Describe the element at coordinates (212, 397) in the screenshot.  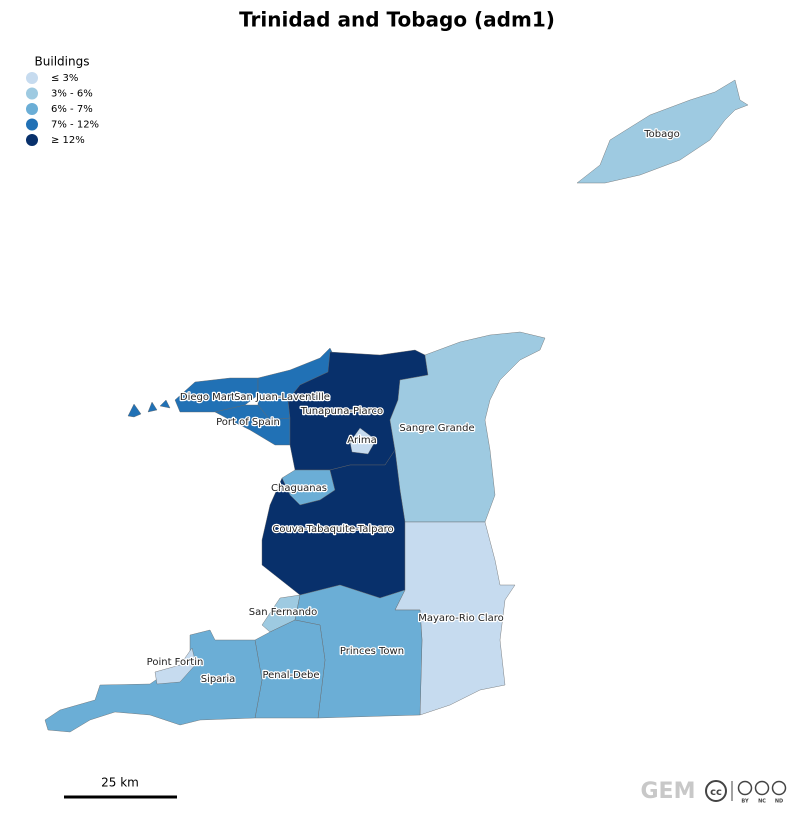
I see `region-label: Diego Martin` at that location.